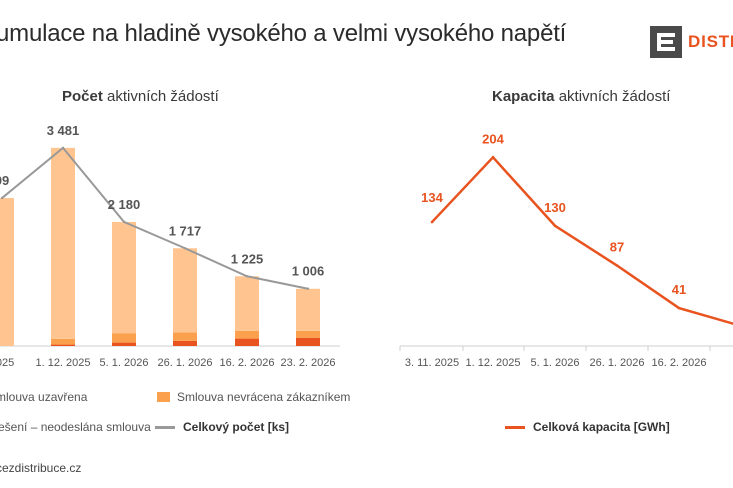 This screenshot has height=488, width=733. I want to click on data-label: 41, so click(679, 289).